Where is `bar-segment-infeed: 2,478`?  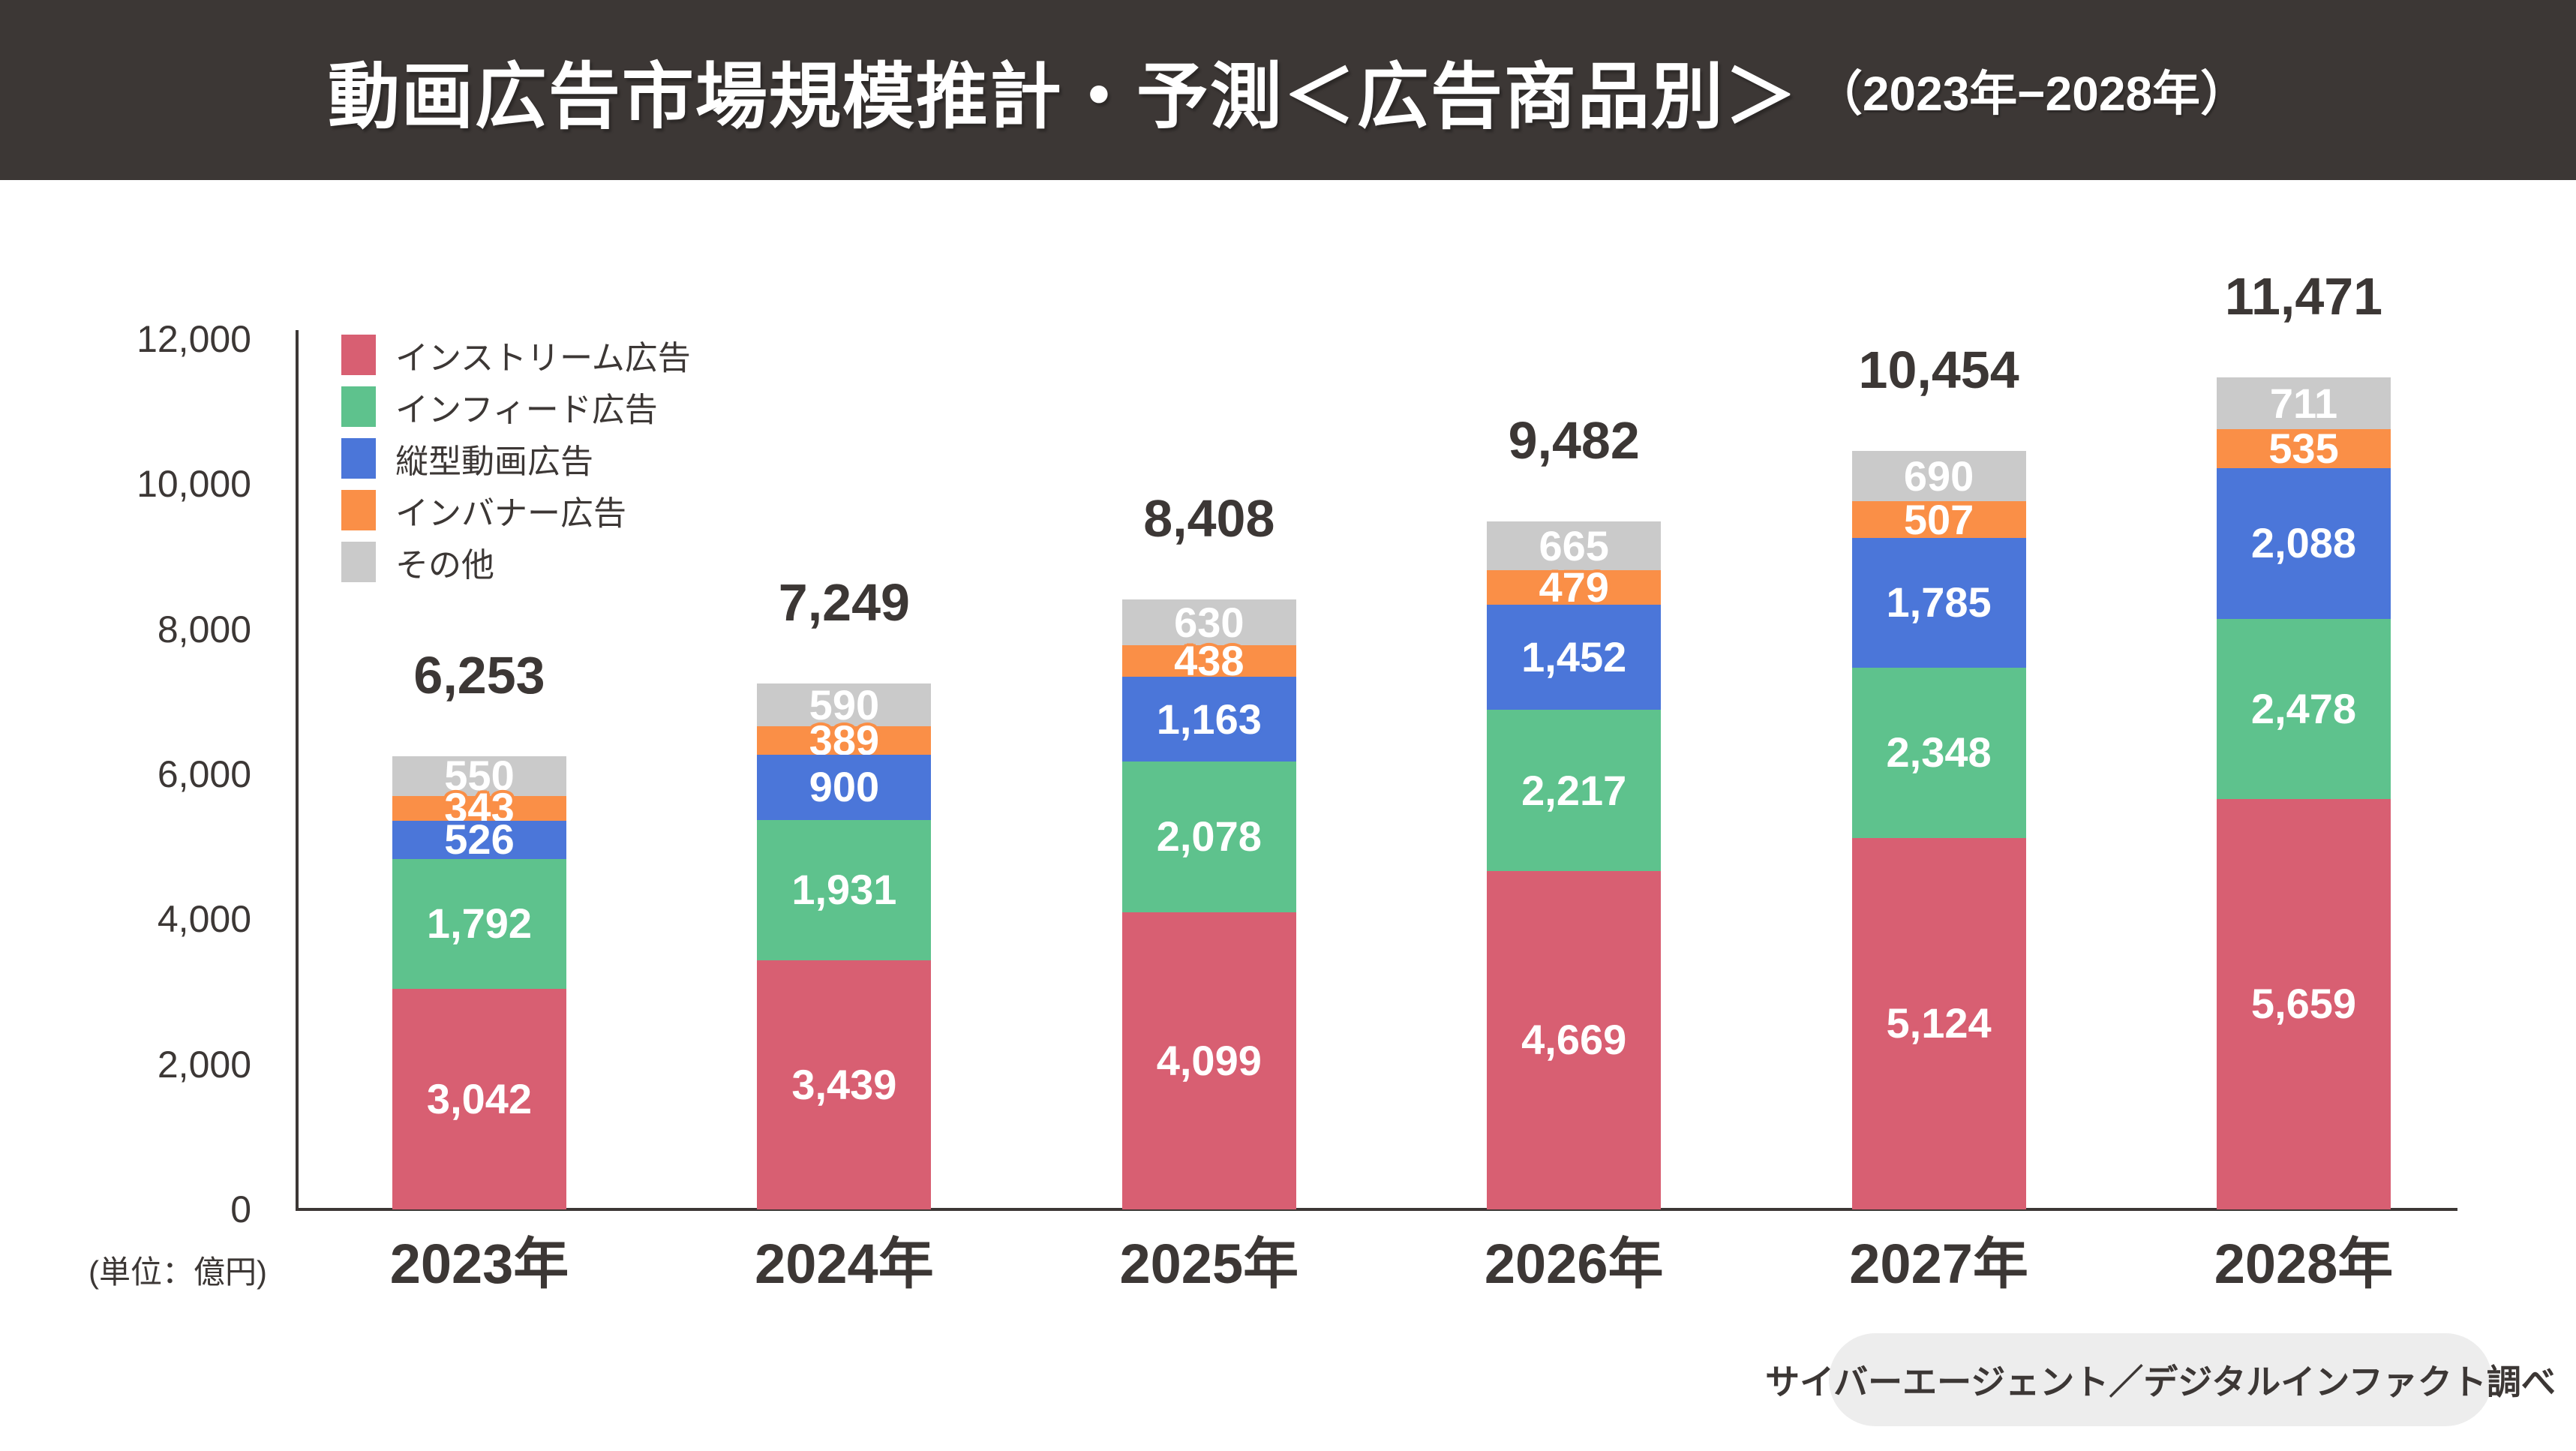
bar-segment-infeed: 2,478 is located at coordinates (2304, 709).